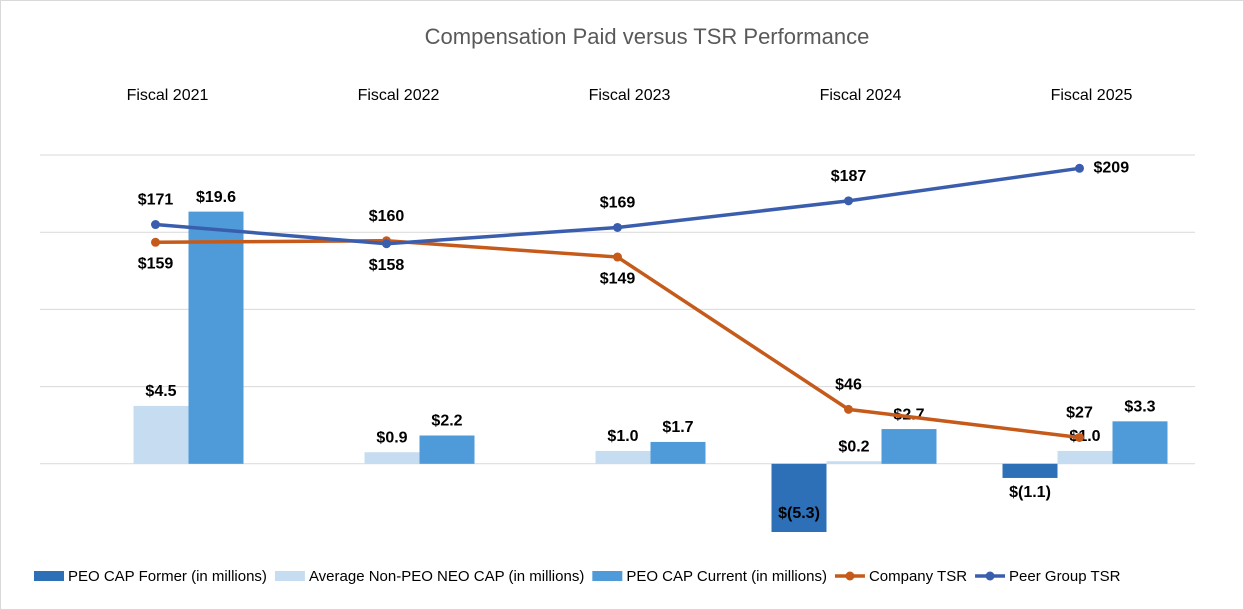  Describe the element at coordinates (618, 278) in the screenshot. I see `data-label: $149` at that location.